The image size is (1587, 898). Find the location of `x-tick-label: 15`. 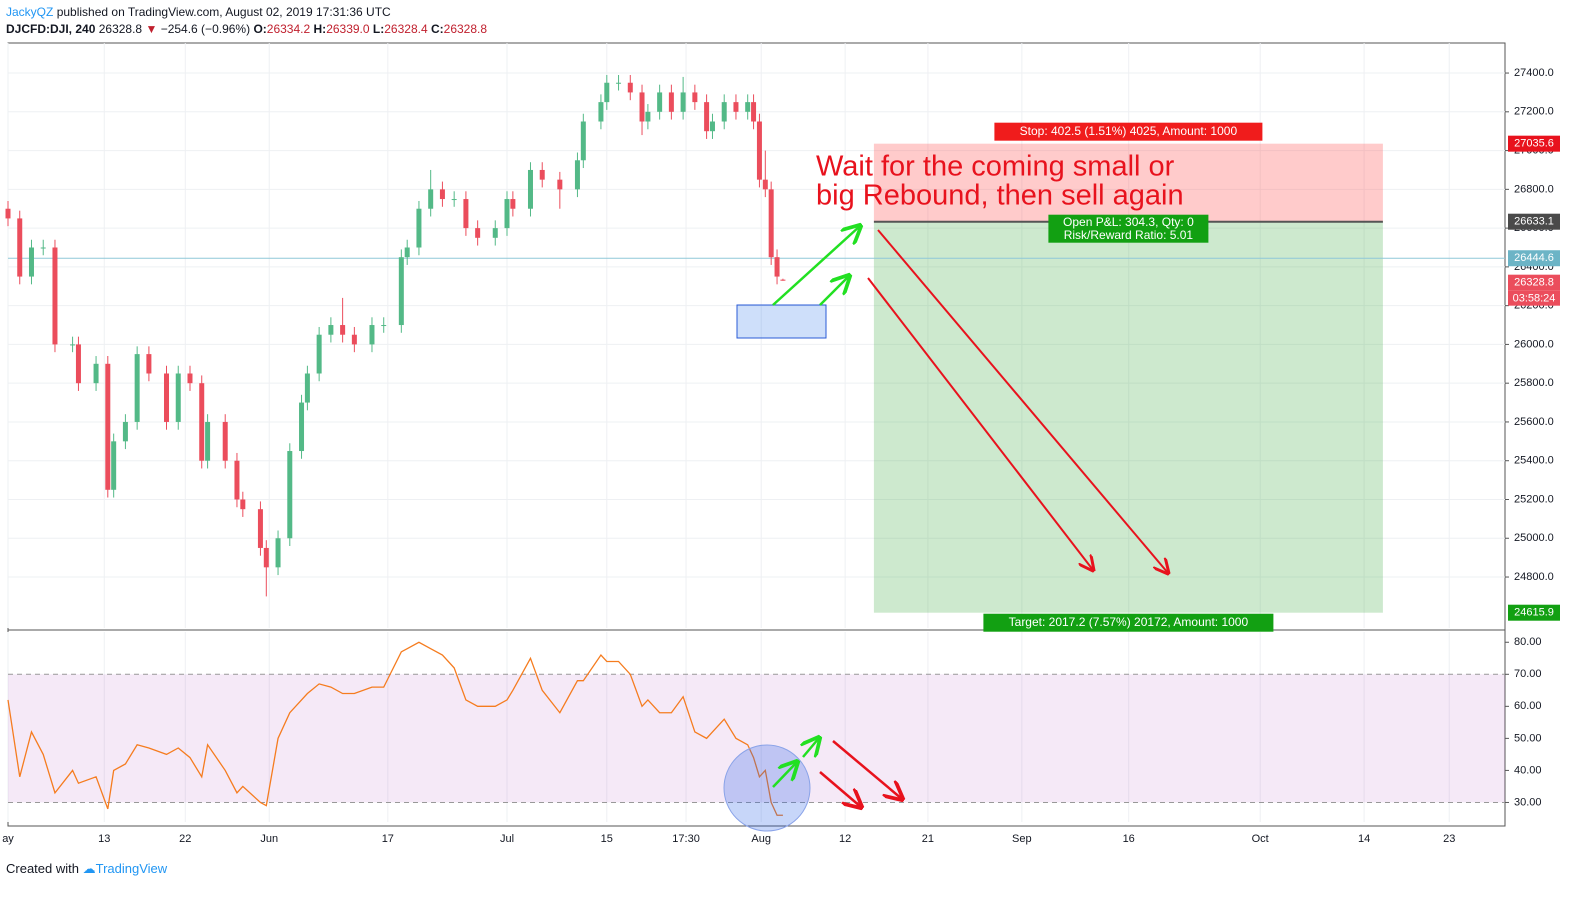

x-tick-label: 15 is located at coordinates (607, 839).